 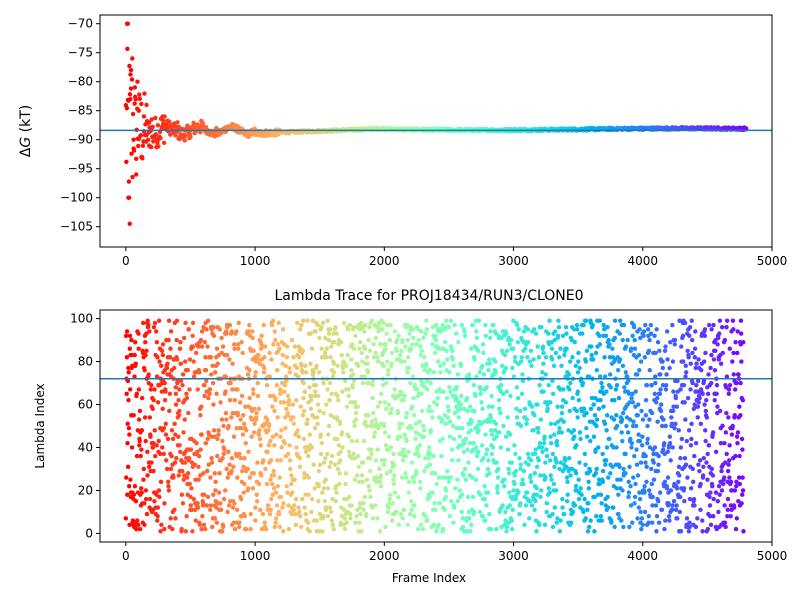 What do you see at coordinates (76, 198) in the screenshot?
I see `y-tick-label: −100` at bounding box center [76, 198].